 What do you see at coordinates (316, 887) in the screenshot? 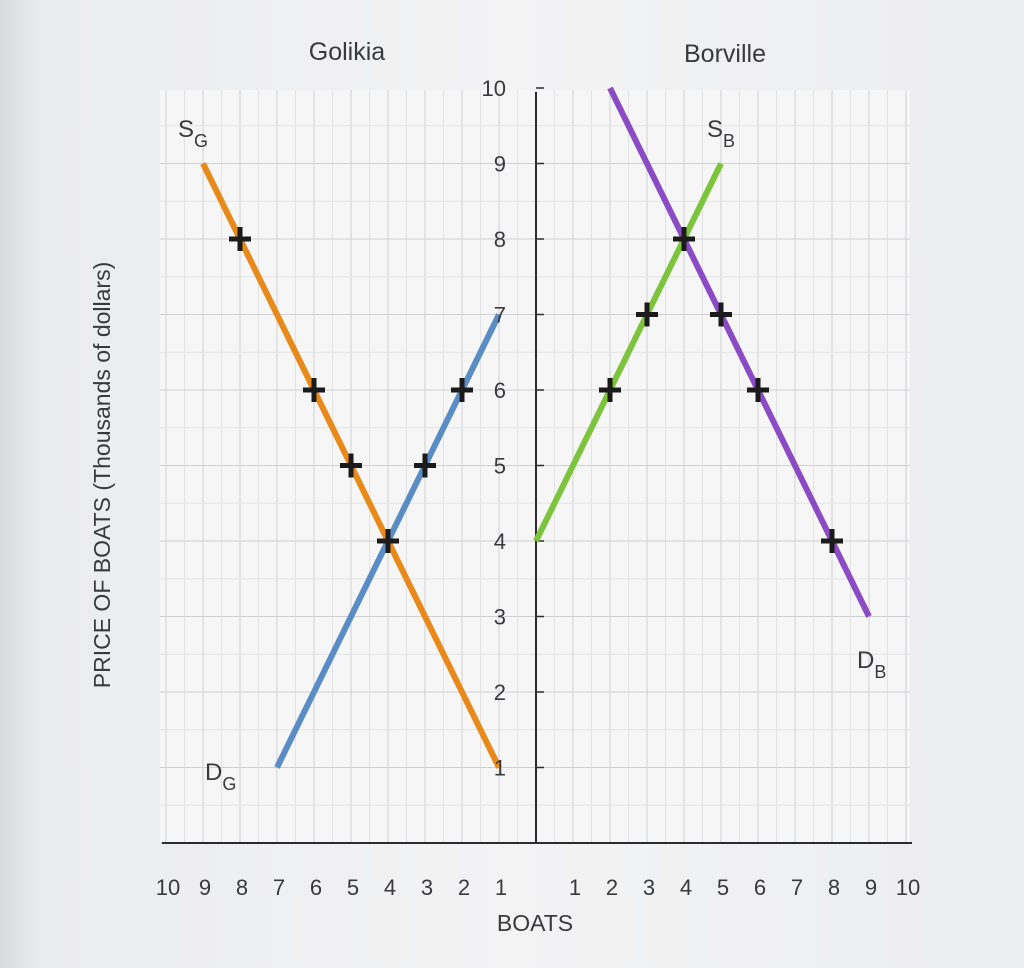
I see `x-tick-label-left: 6` at bounding box center [316, 887].